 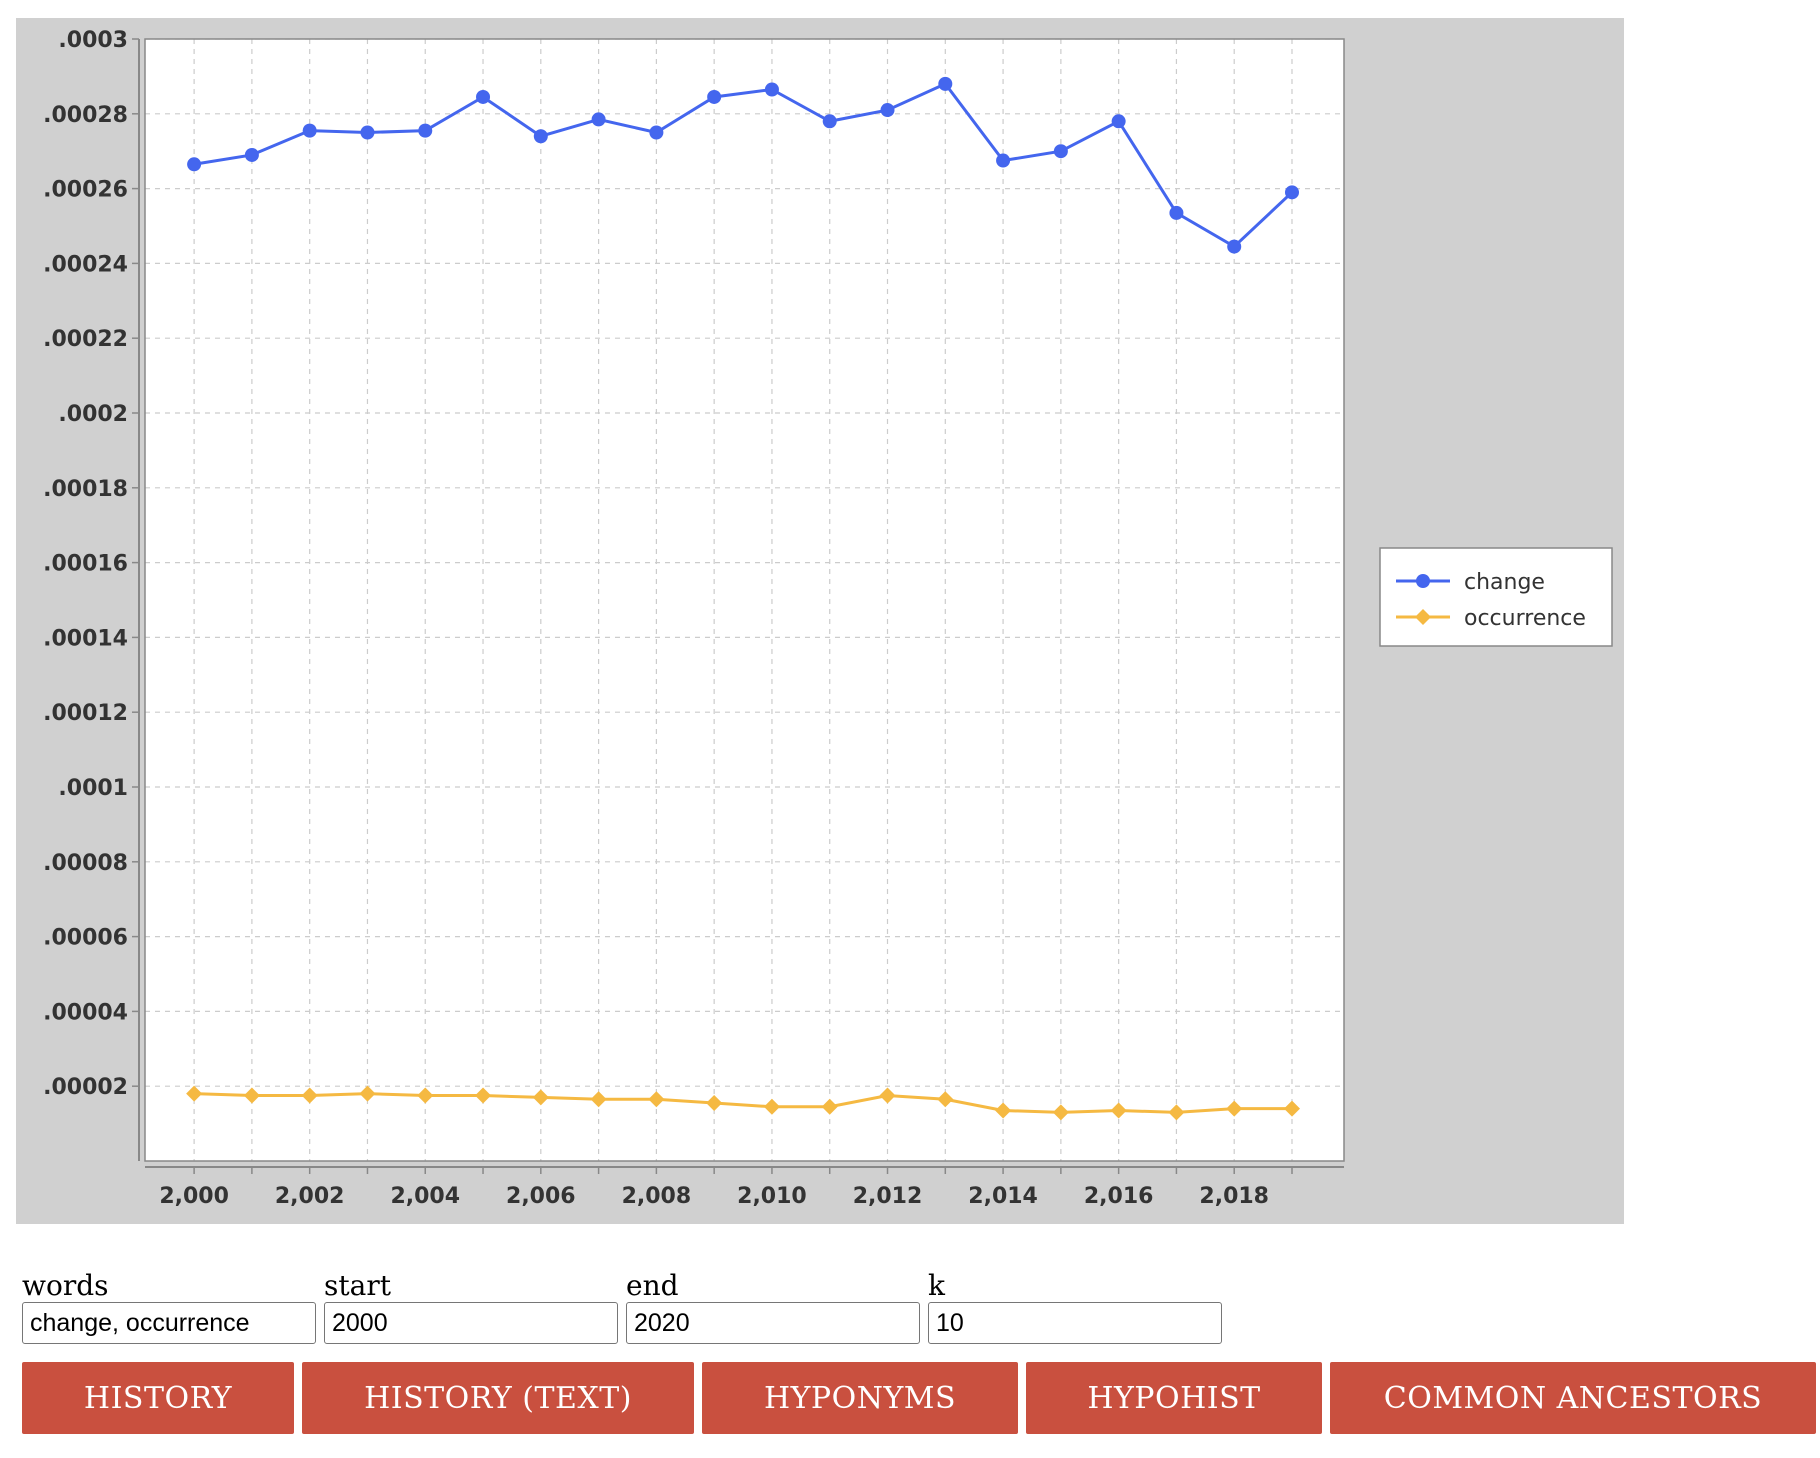 I want to click on start-field-group: start, so click(x=472, y=1307).